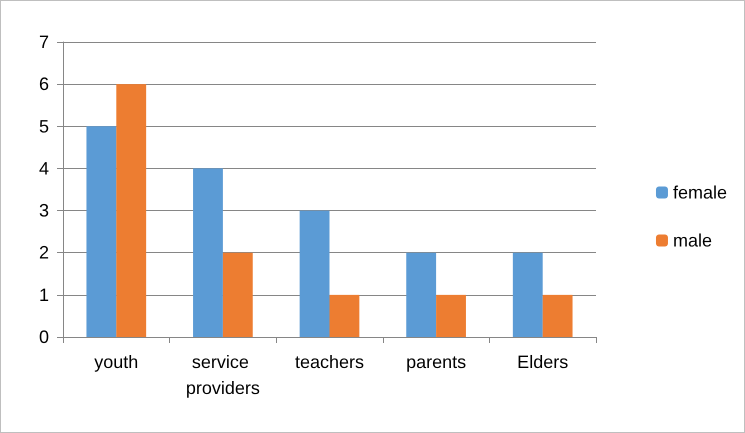  I want to click on x-tick-label: youth, so click(116, 362).